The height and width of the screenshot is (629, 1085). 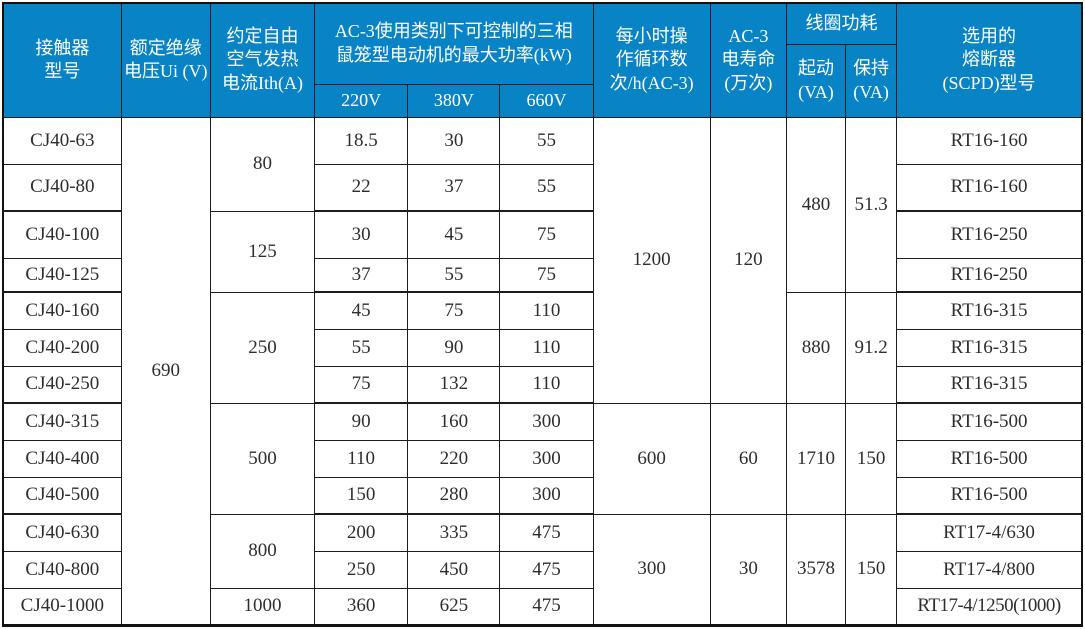 I want to click on table-row: CJ40-250 75 132 110 RT16-315, so click(x=542, y=384).